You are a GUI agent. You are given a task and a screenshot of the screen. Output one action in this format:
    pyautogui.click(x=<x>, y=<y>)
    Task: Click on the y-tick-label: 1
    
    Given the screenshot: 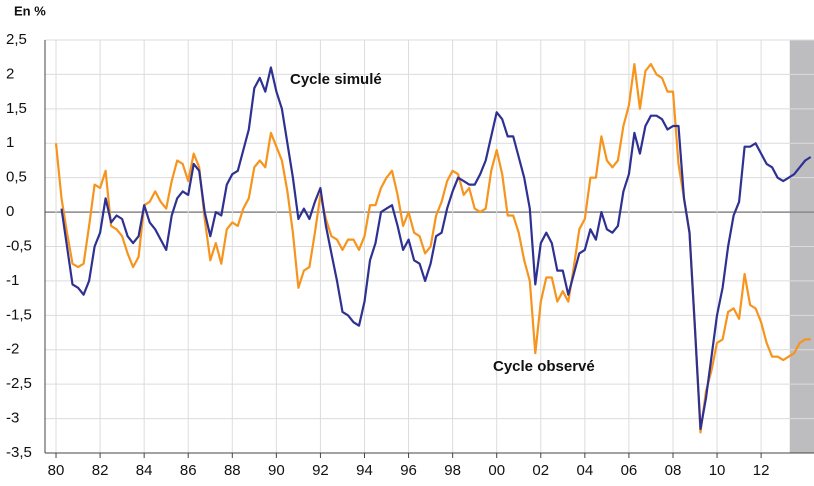 What is the action you would take?
    pyautogui.click(x=10, y=142)
    